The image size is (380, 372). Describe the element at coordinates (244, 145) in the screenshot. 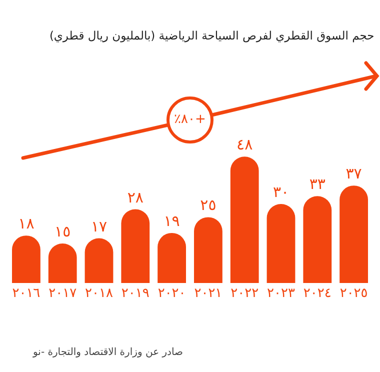

I see `data-label: ٤٨` at that location.